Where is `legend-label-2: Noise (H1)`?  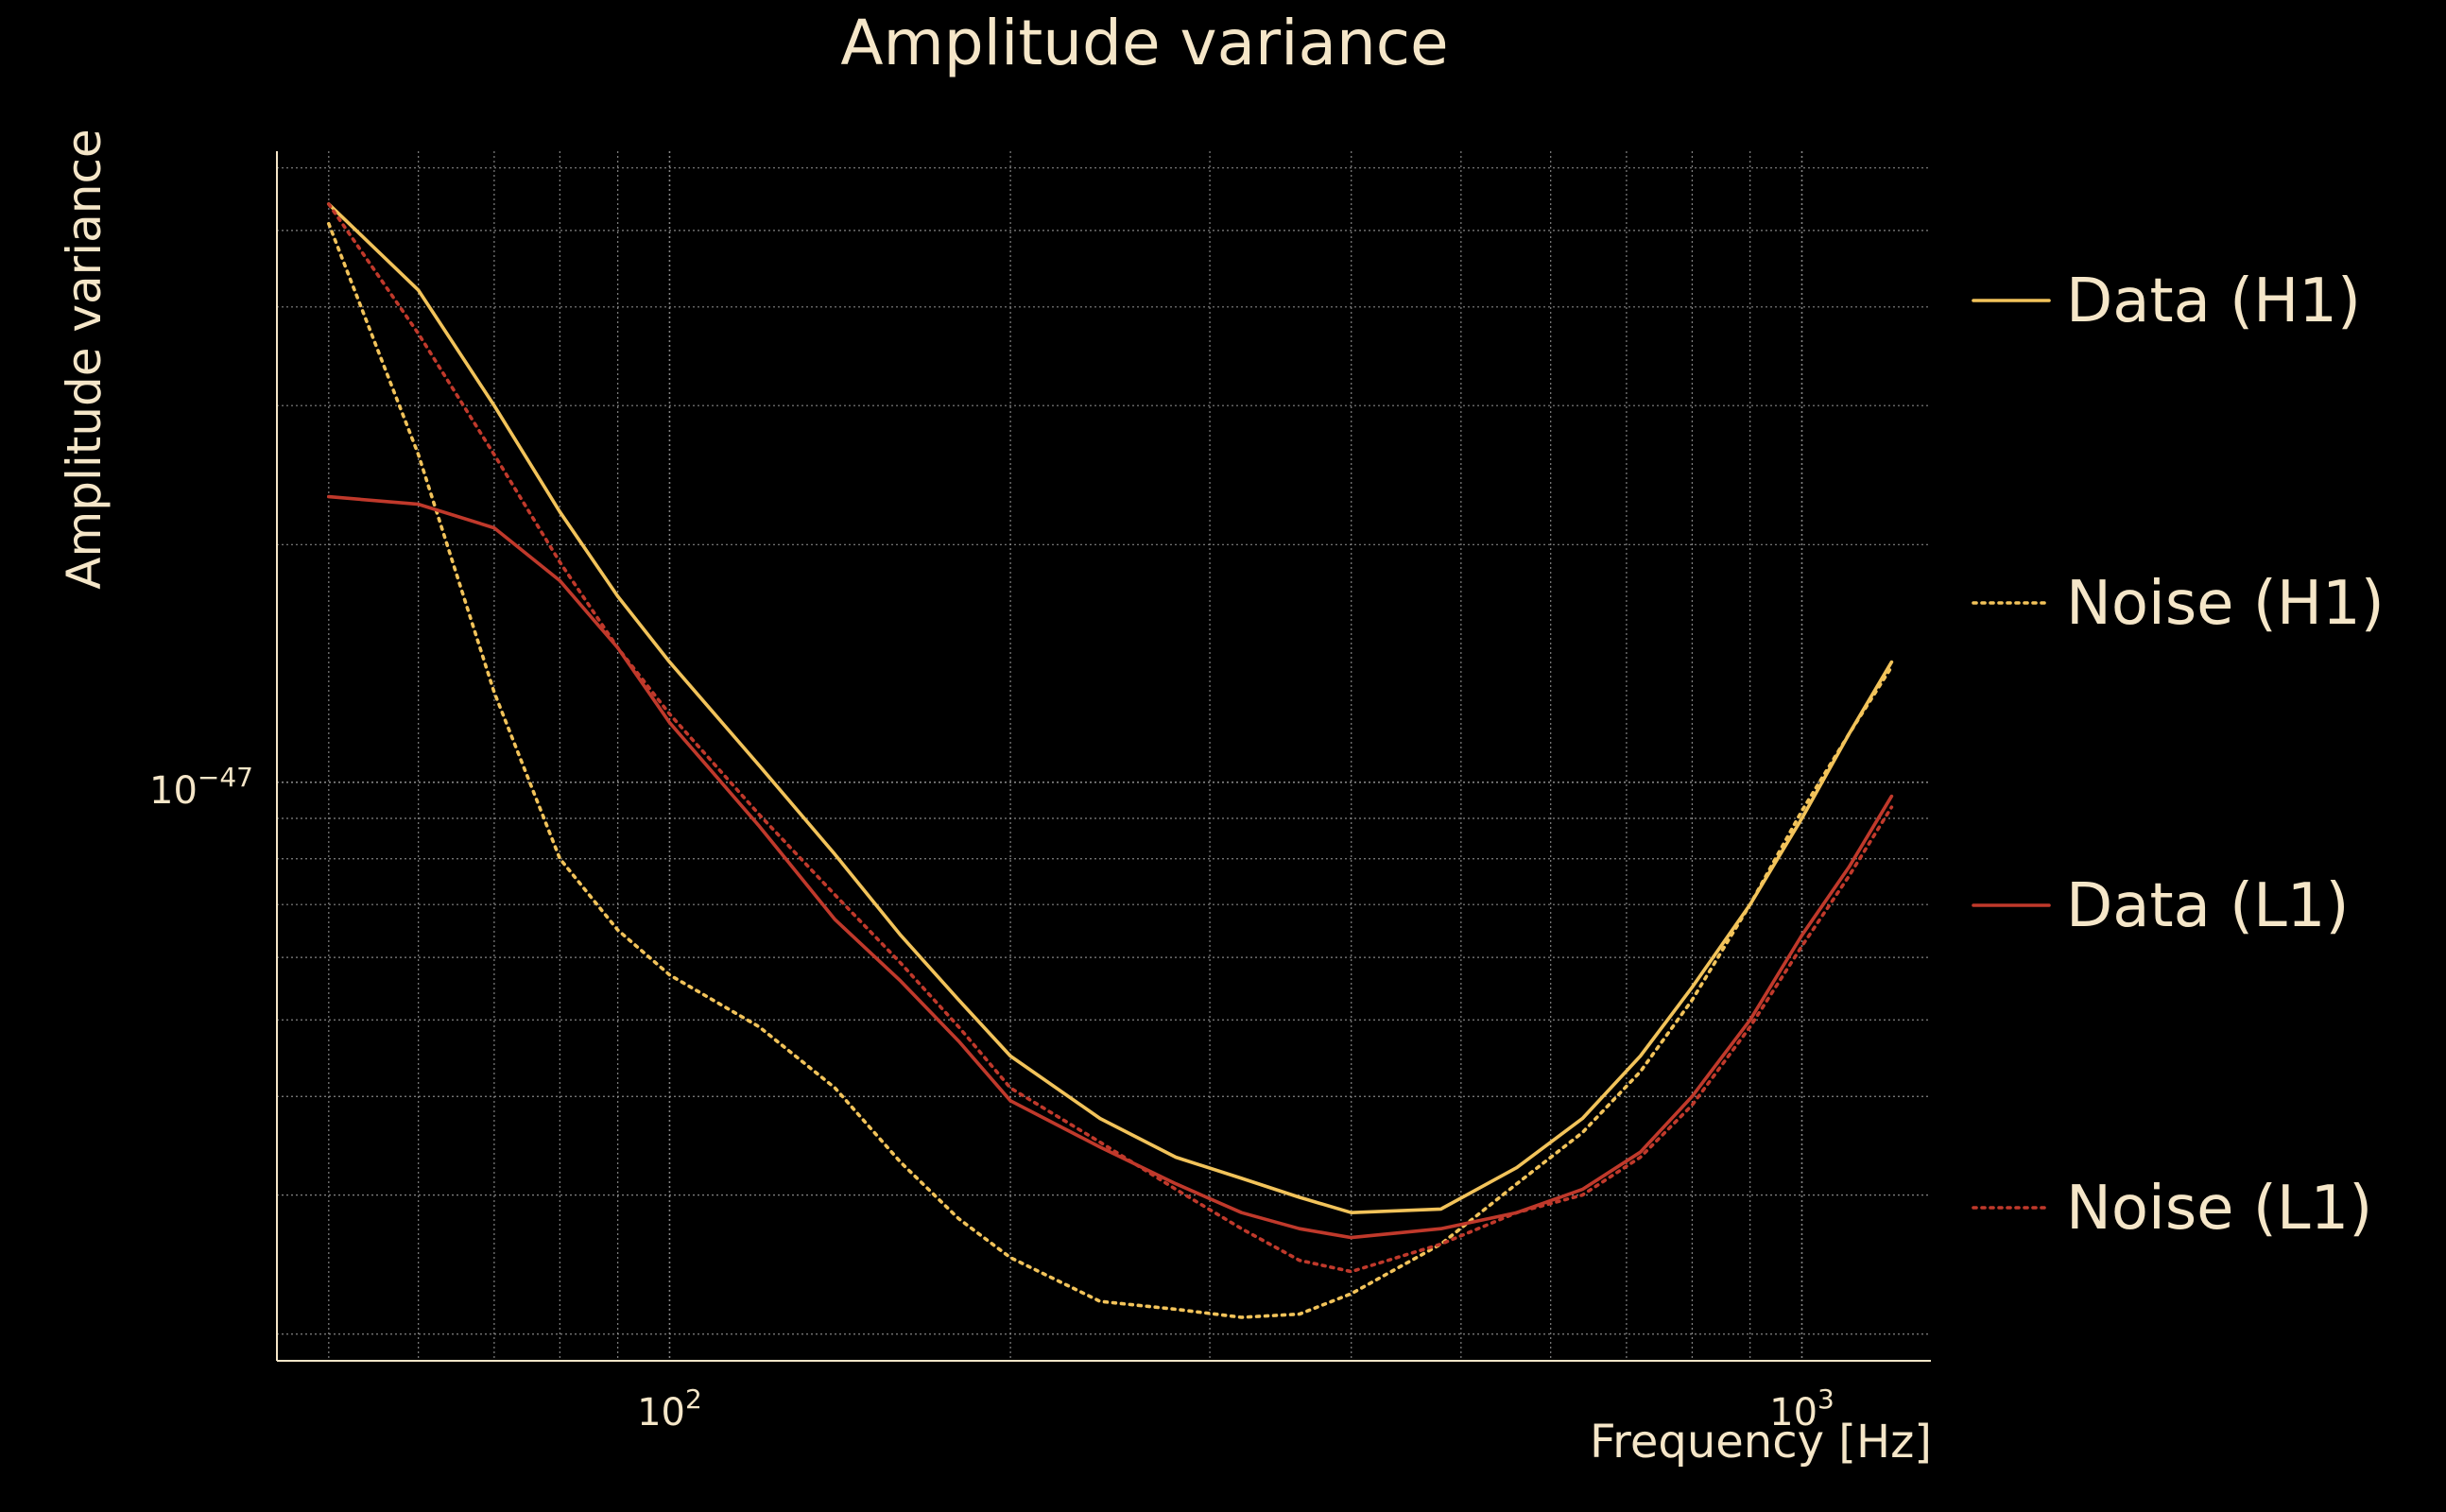
legend-label-2: Noise (H1) is located at coordinates (2225, 604).